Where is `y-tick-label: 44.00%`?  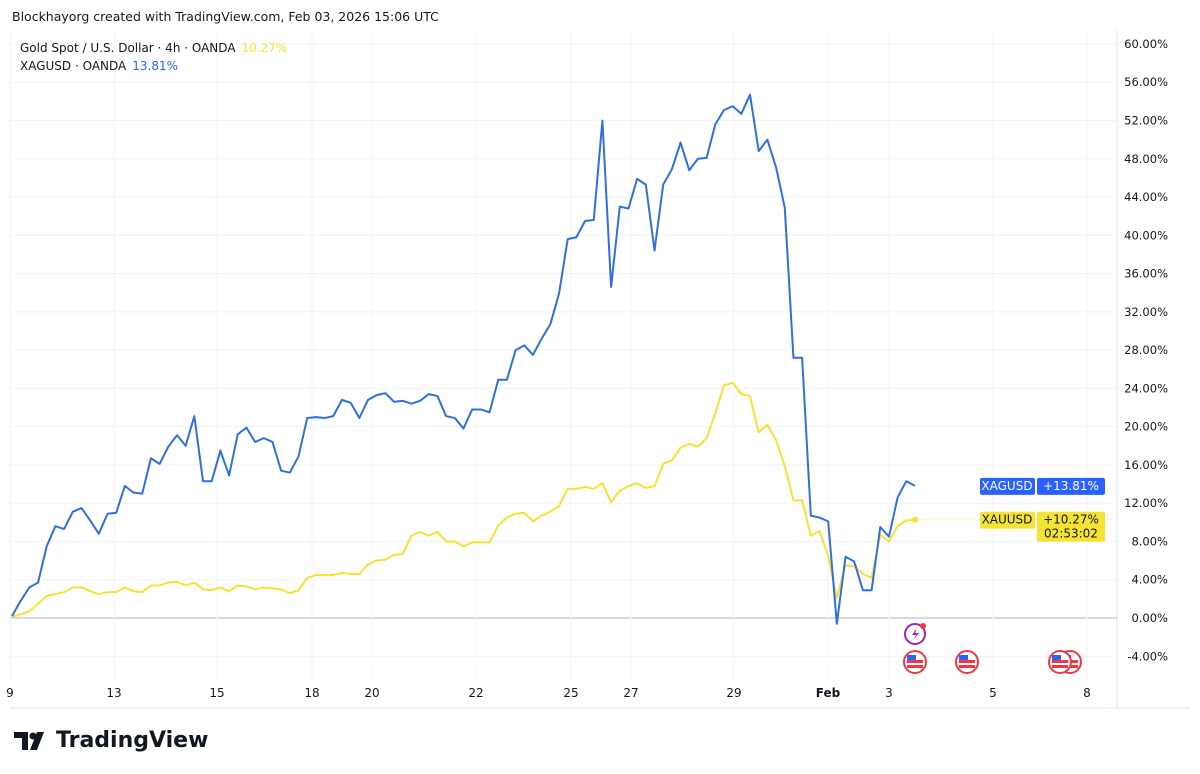
y-tick-label: 44.00% is located at coordinates (1146, 197).